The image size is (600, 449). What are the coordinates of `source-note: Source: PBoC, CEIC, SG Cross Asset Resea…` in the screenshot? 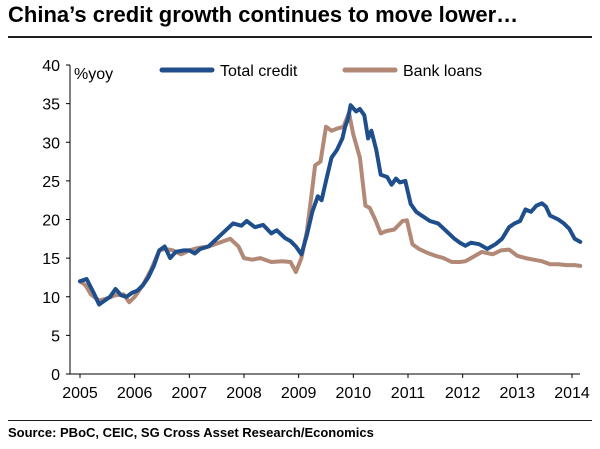 It's located at (191, 432).